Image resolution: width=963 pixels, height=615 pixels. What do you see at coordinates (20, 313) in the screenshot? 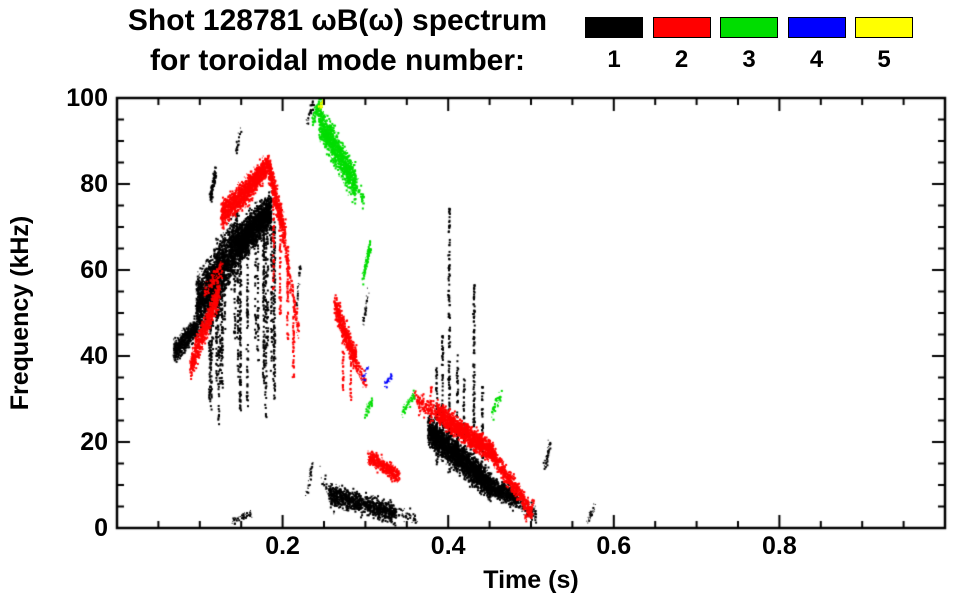
I see `y-axis-label: Frequency (kHz)` at bounding box center [20, 313].